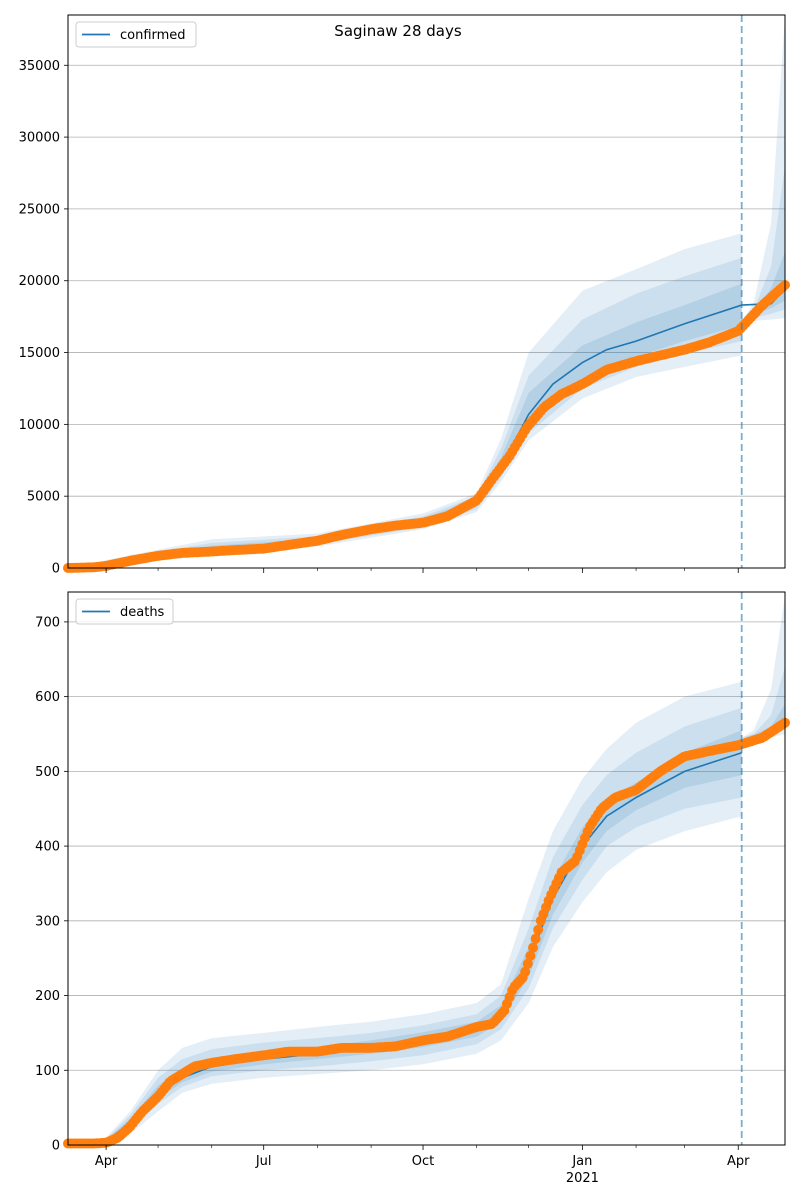  What do you see at coordinates (43, 497) in the screenshot?
I see `confirmed-y-tick-label: 5000` at bounding box center [43, 497].